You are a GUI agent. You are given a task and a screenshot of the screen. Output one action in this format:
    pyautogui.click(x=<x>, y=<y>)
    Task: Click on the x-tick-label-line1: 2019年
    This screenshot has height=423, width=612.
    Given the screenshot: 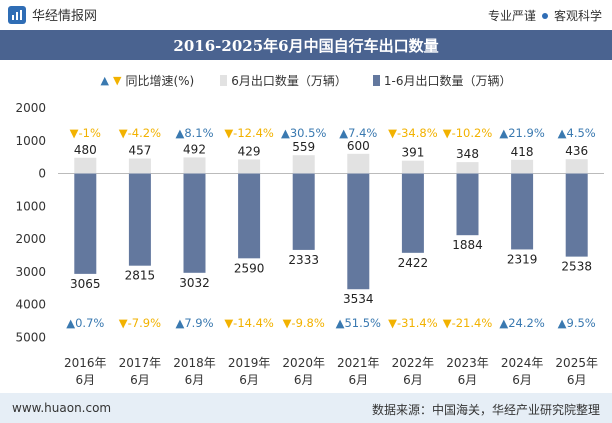 What is the action you would take?
    pyautogui.click(x=249, y=363)
    